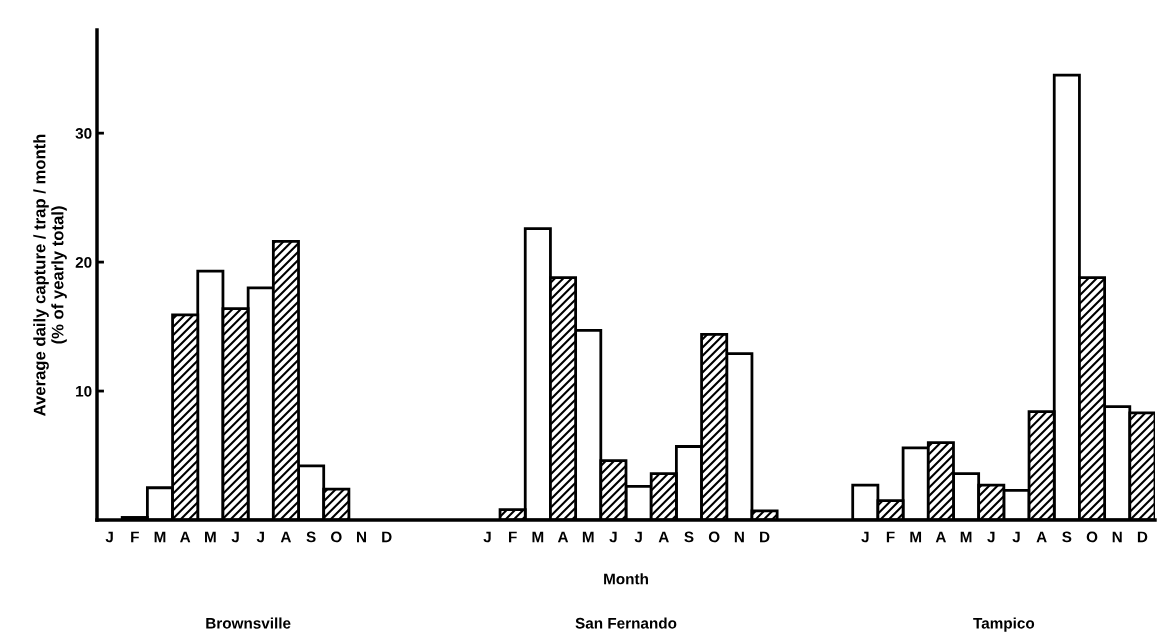 This screenshot has width=1158, height=644. What do you see at coordinates (83, 133) in the screenshot?
I see `y-tick-label: 30` at bounding box center [83, 133].